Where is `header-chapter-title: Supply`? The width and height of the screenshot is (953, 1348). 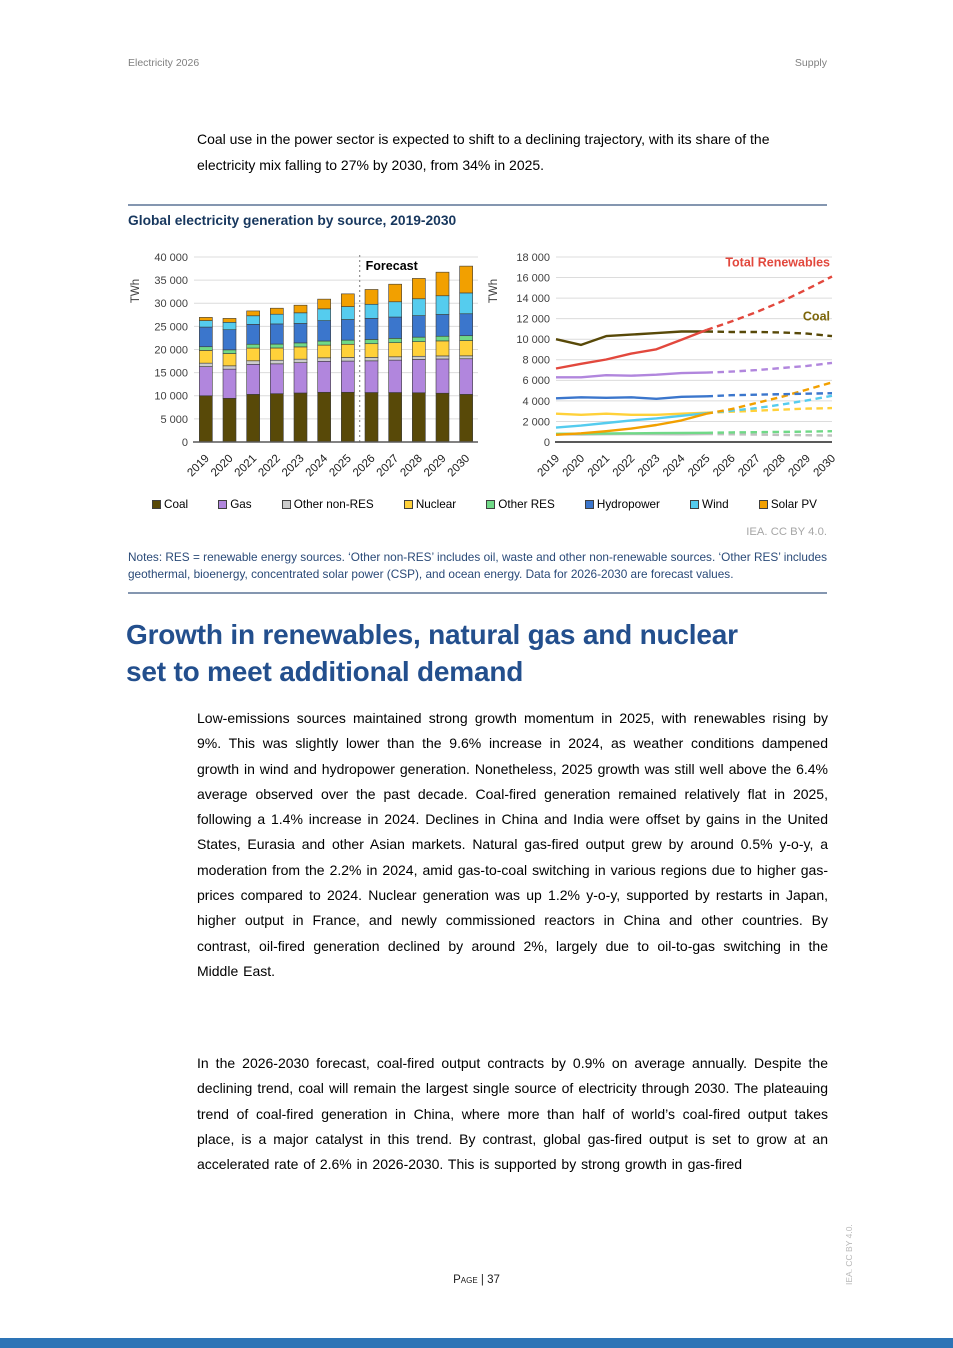 header-chapter-title: Supply is located at coordinates (810, 63).